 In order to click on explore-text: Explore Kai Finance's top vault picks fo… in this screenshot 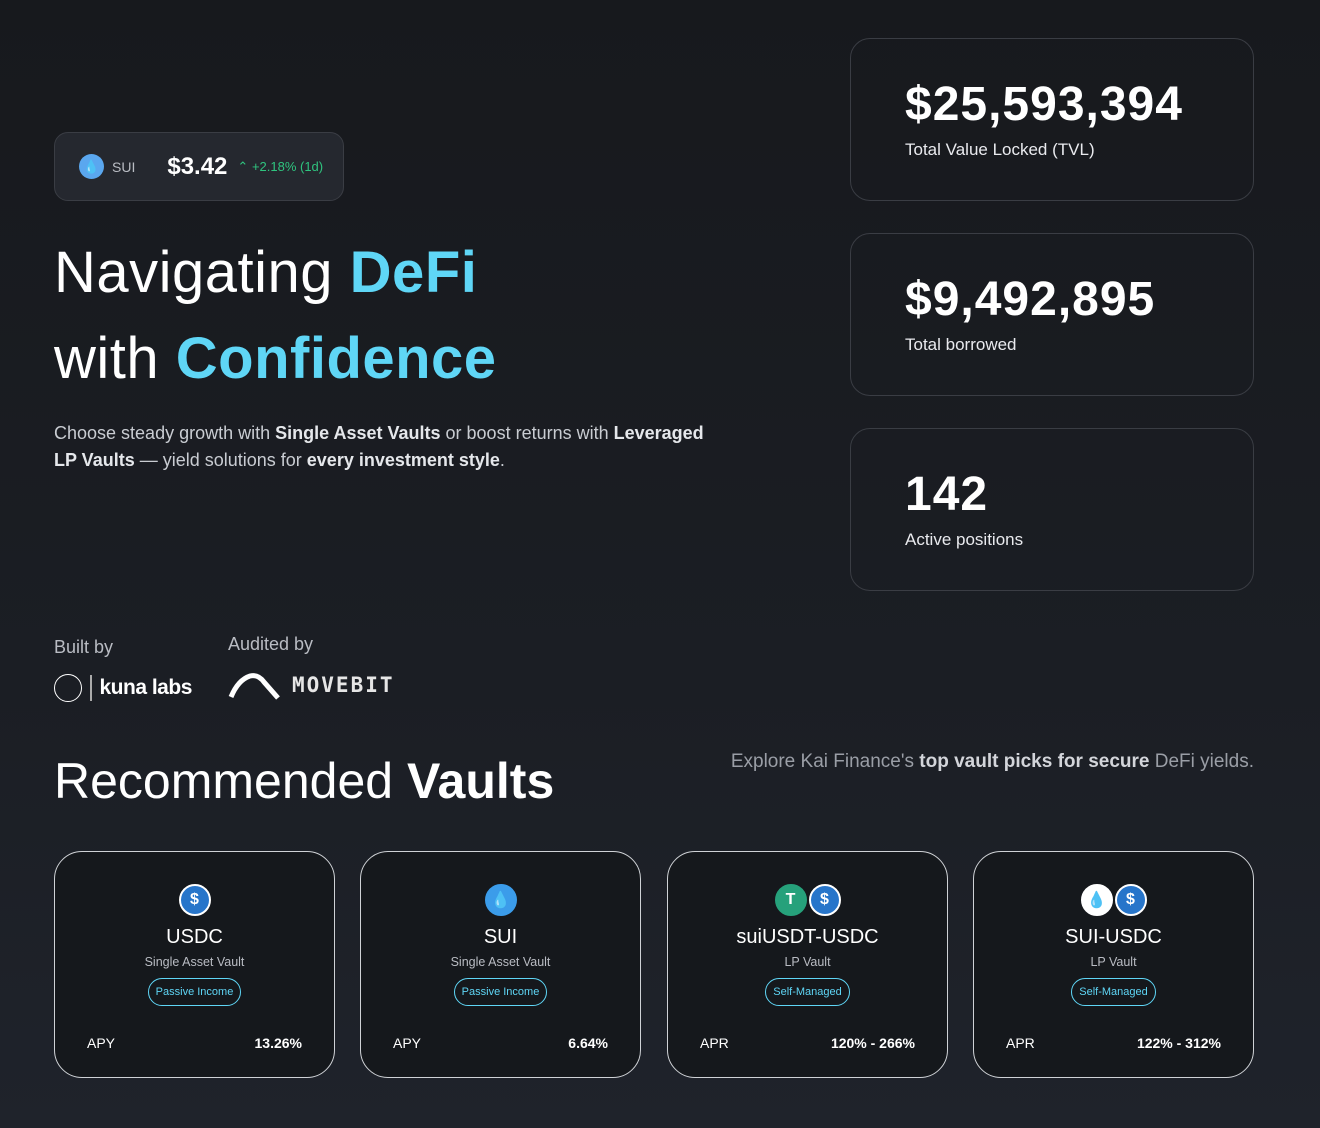, I will do `click(992, 761)`.